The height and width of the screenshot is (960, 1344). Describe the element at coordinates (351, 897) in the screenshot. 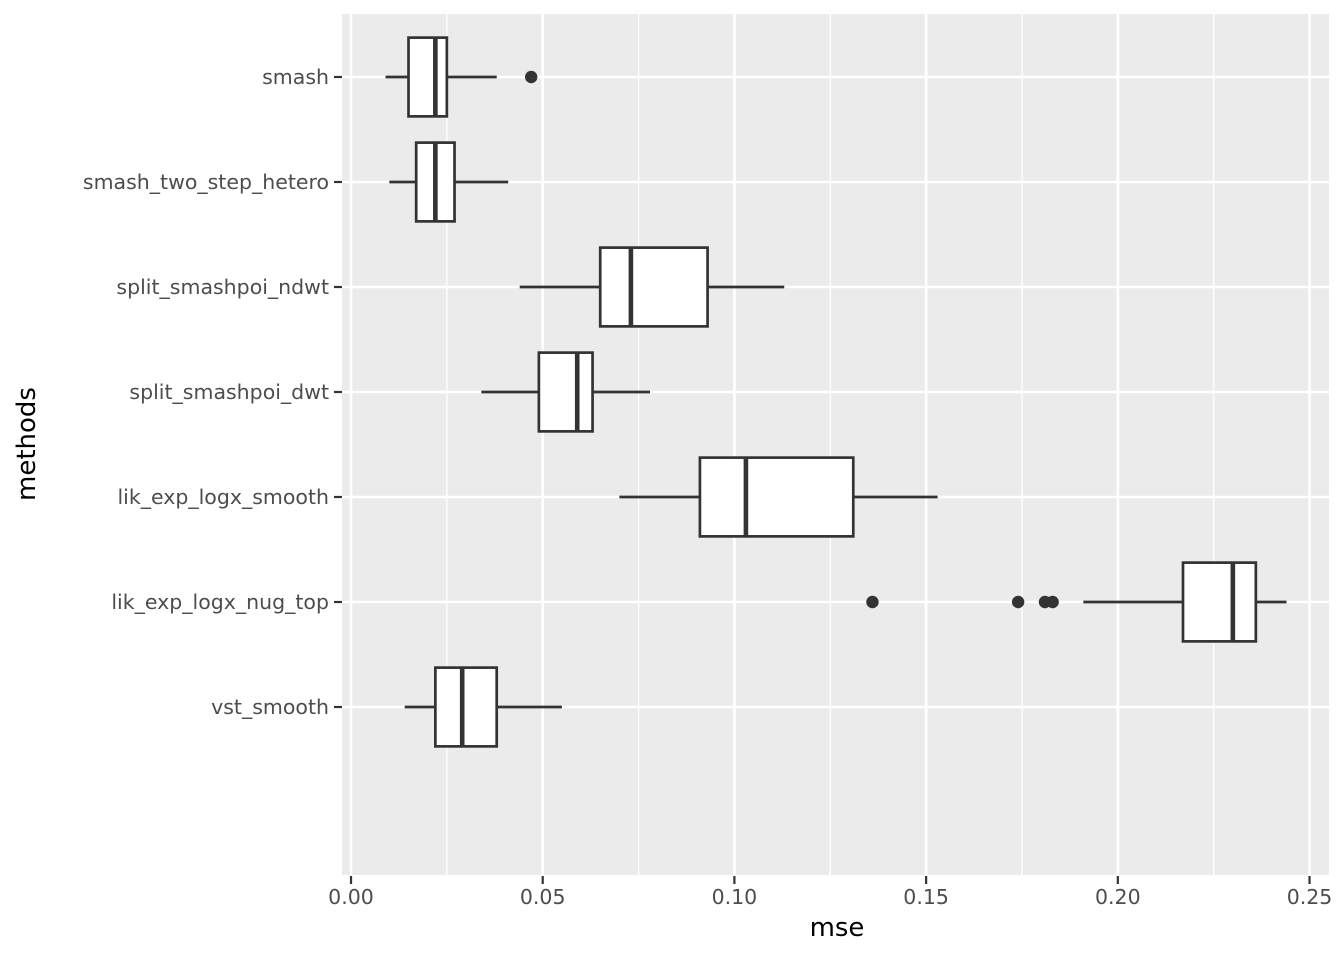

I see `x-tick-label: 0.00` at that location.